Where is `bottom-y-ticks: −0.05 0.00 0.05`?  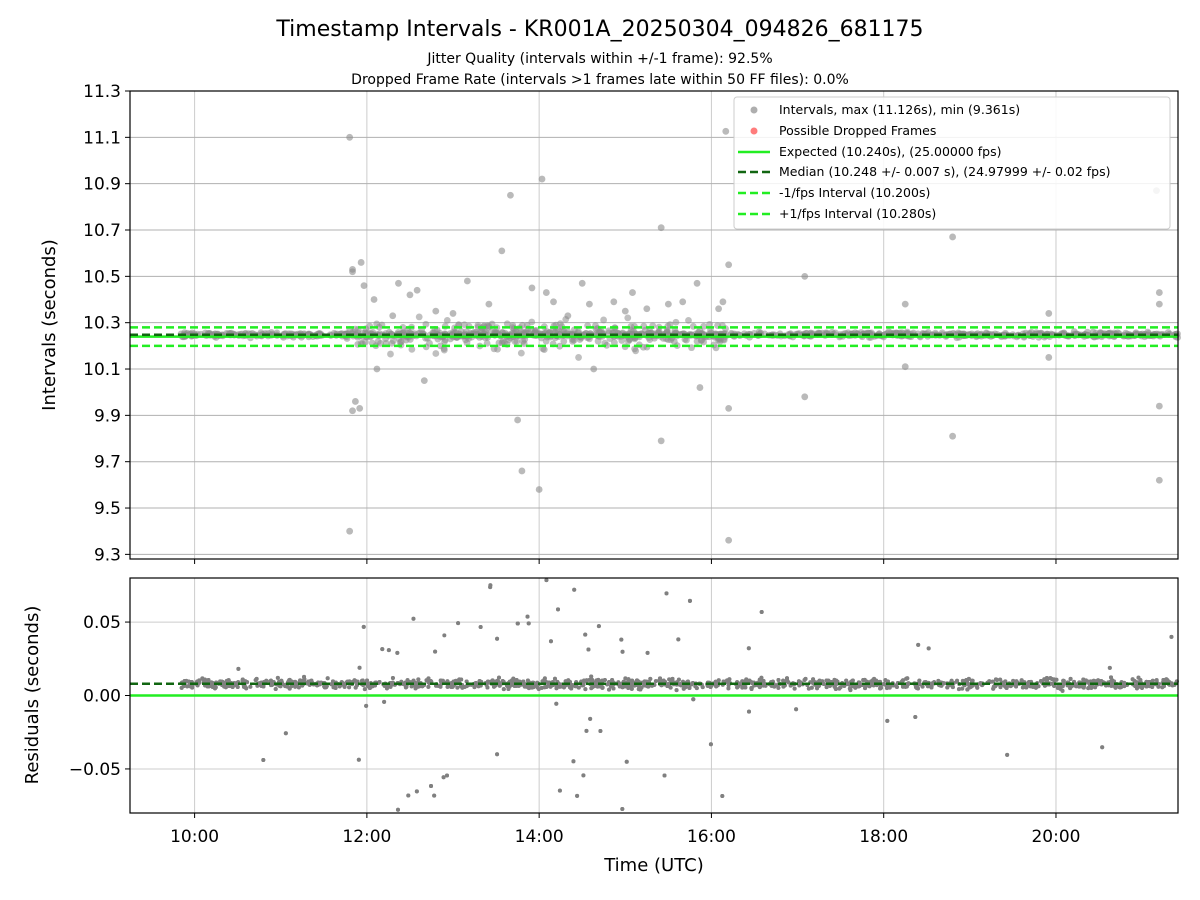
bottom-y-ticks: −0.05 0.00 0.05 is located at coordinates (99, 696).